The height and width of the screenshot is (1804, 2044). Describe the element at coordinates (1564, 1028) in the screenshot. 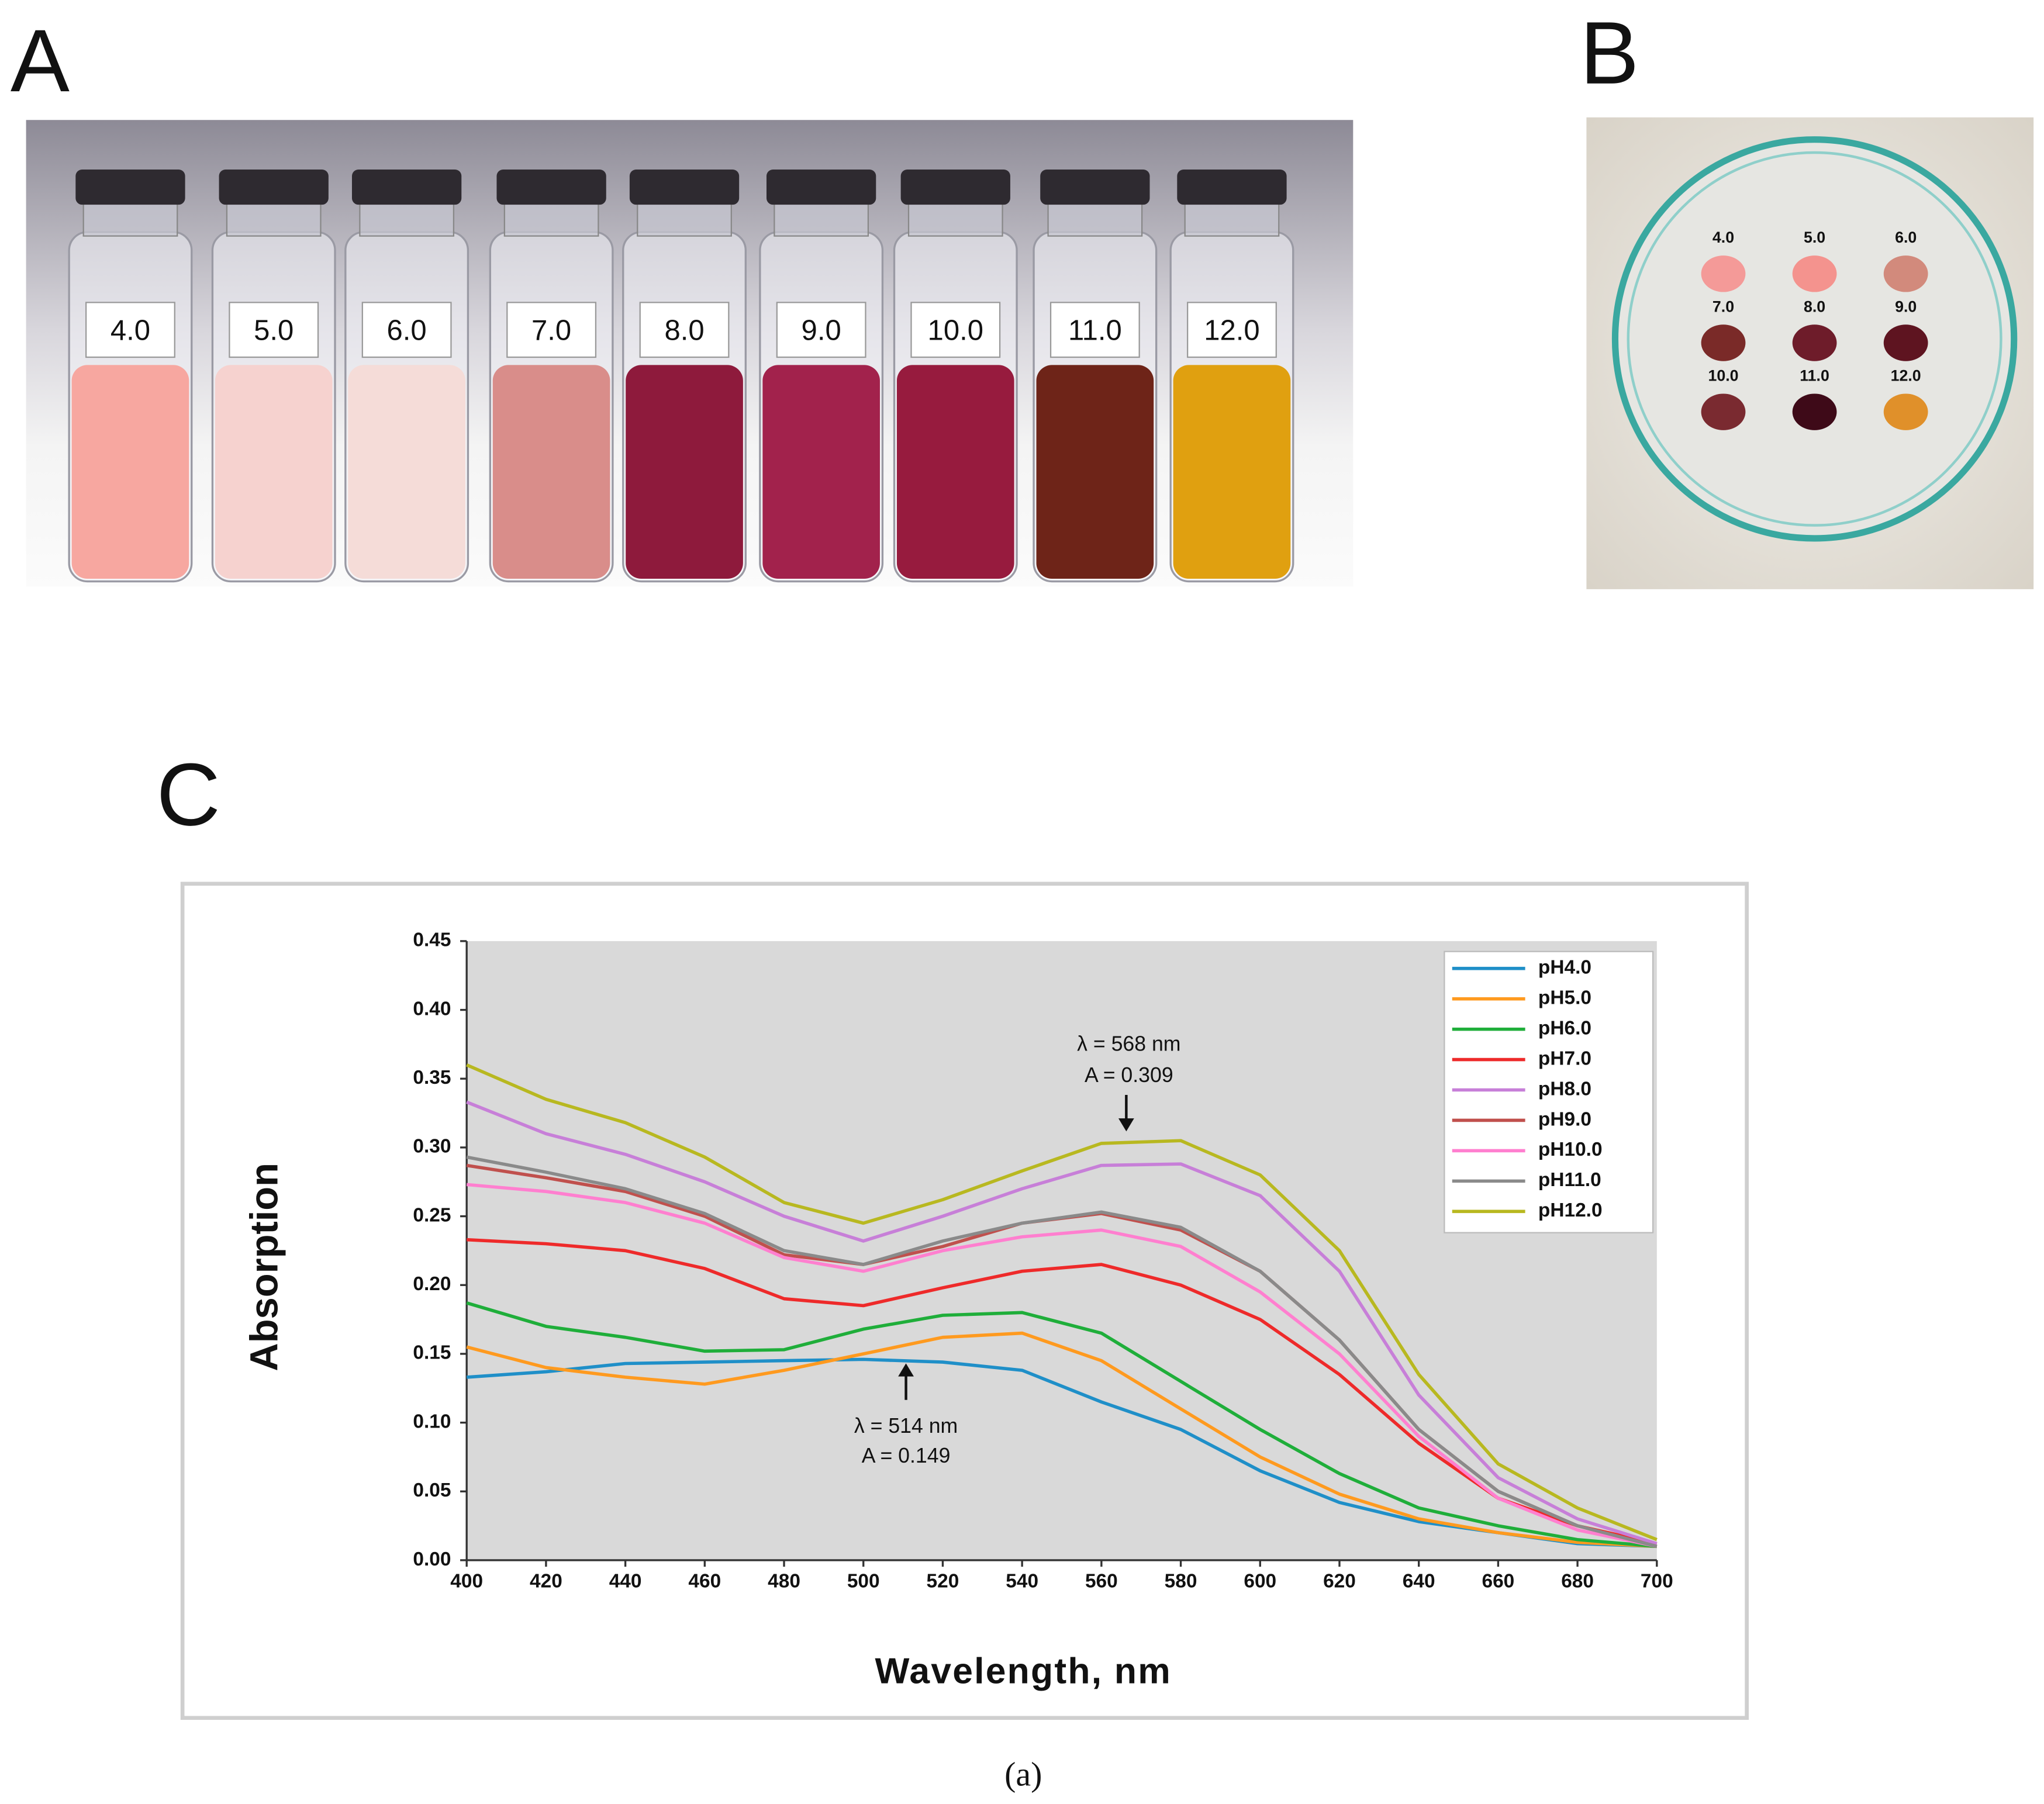

I see `legend-label: pH6.0` at that location.